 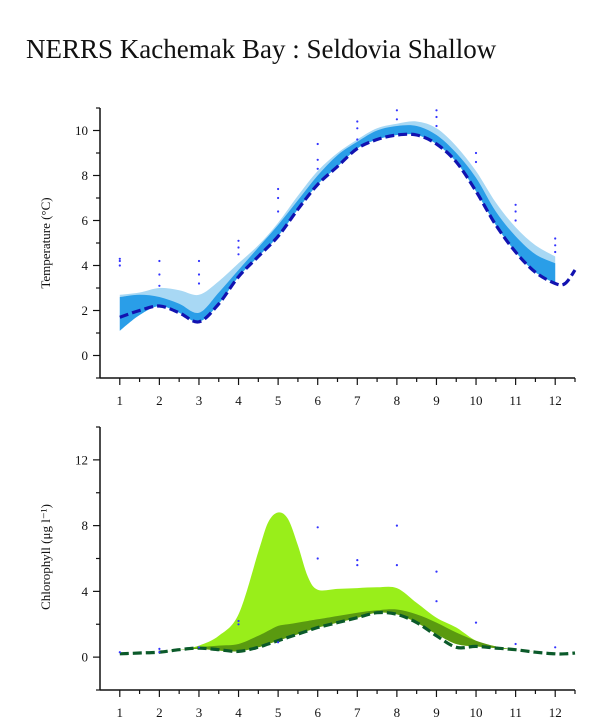 I want to click on chlorophyll-band-dark, so click(x=337, y=632).